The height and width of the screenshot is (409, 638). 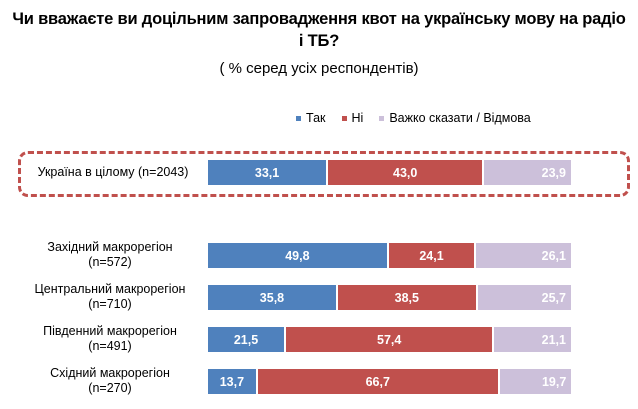 I want to click on data-label: 43,0, so click(x=405, y=172).